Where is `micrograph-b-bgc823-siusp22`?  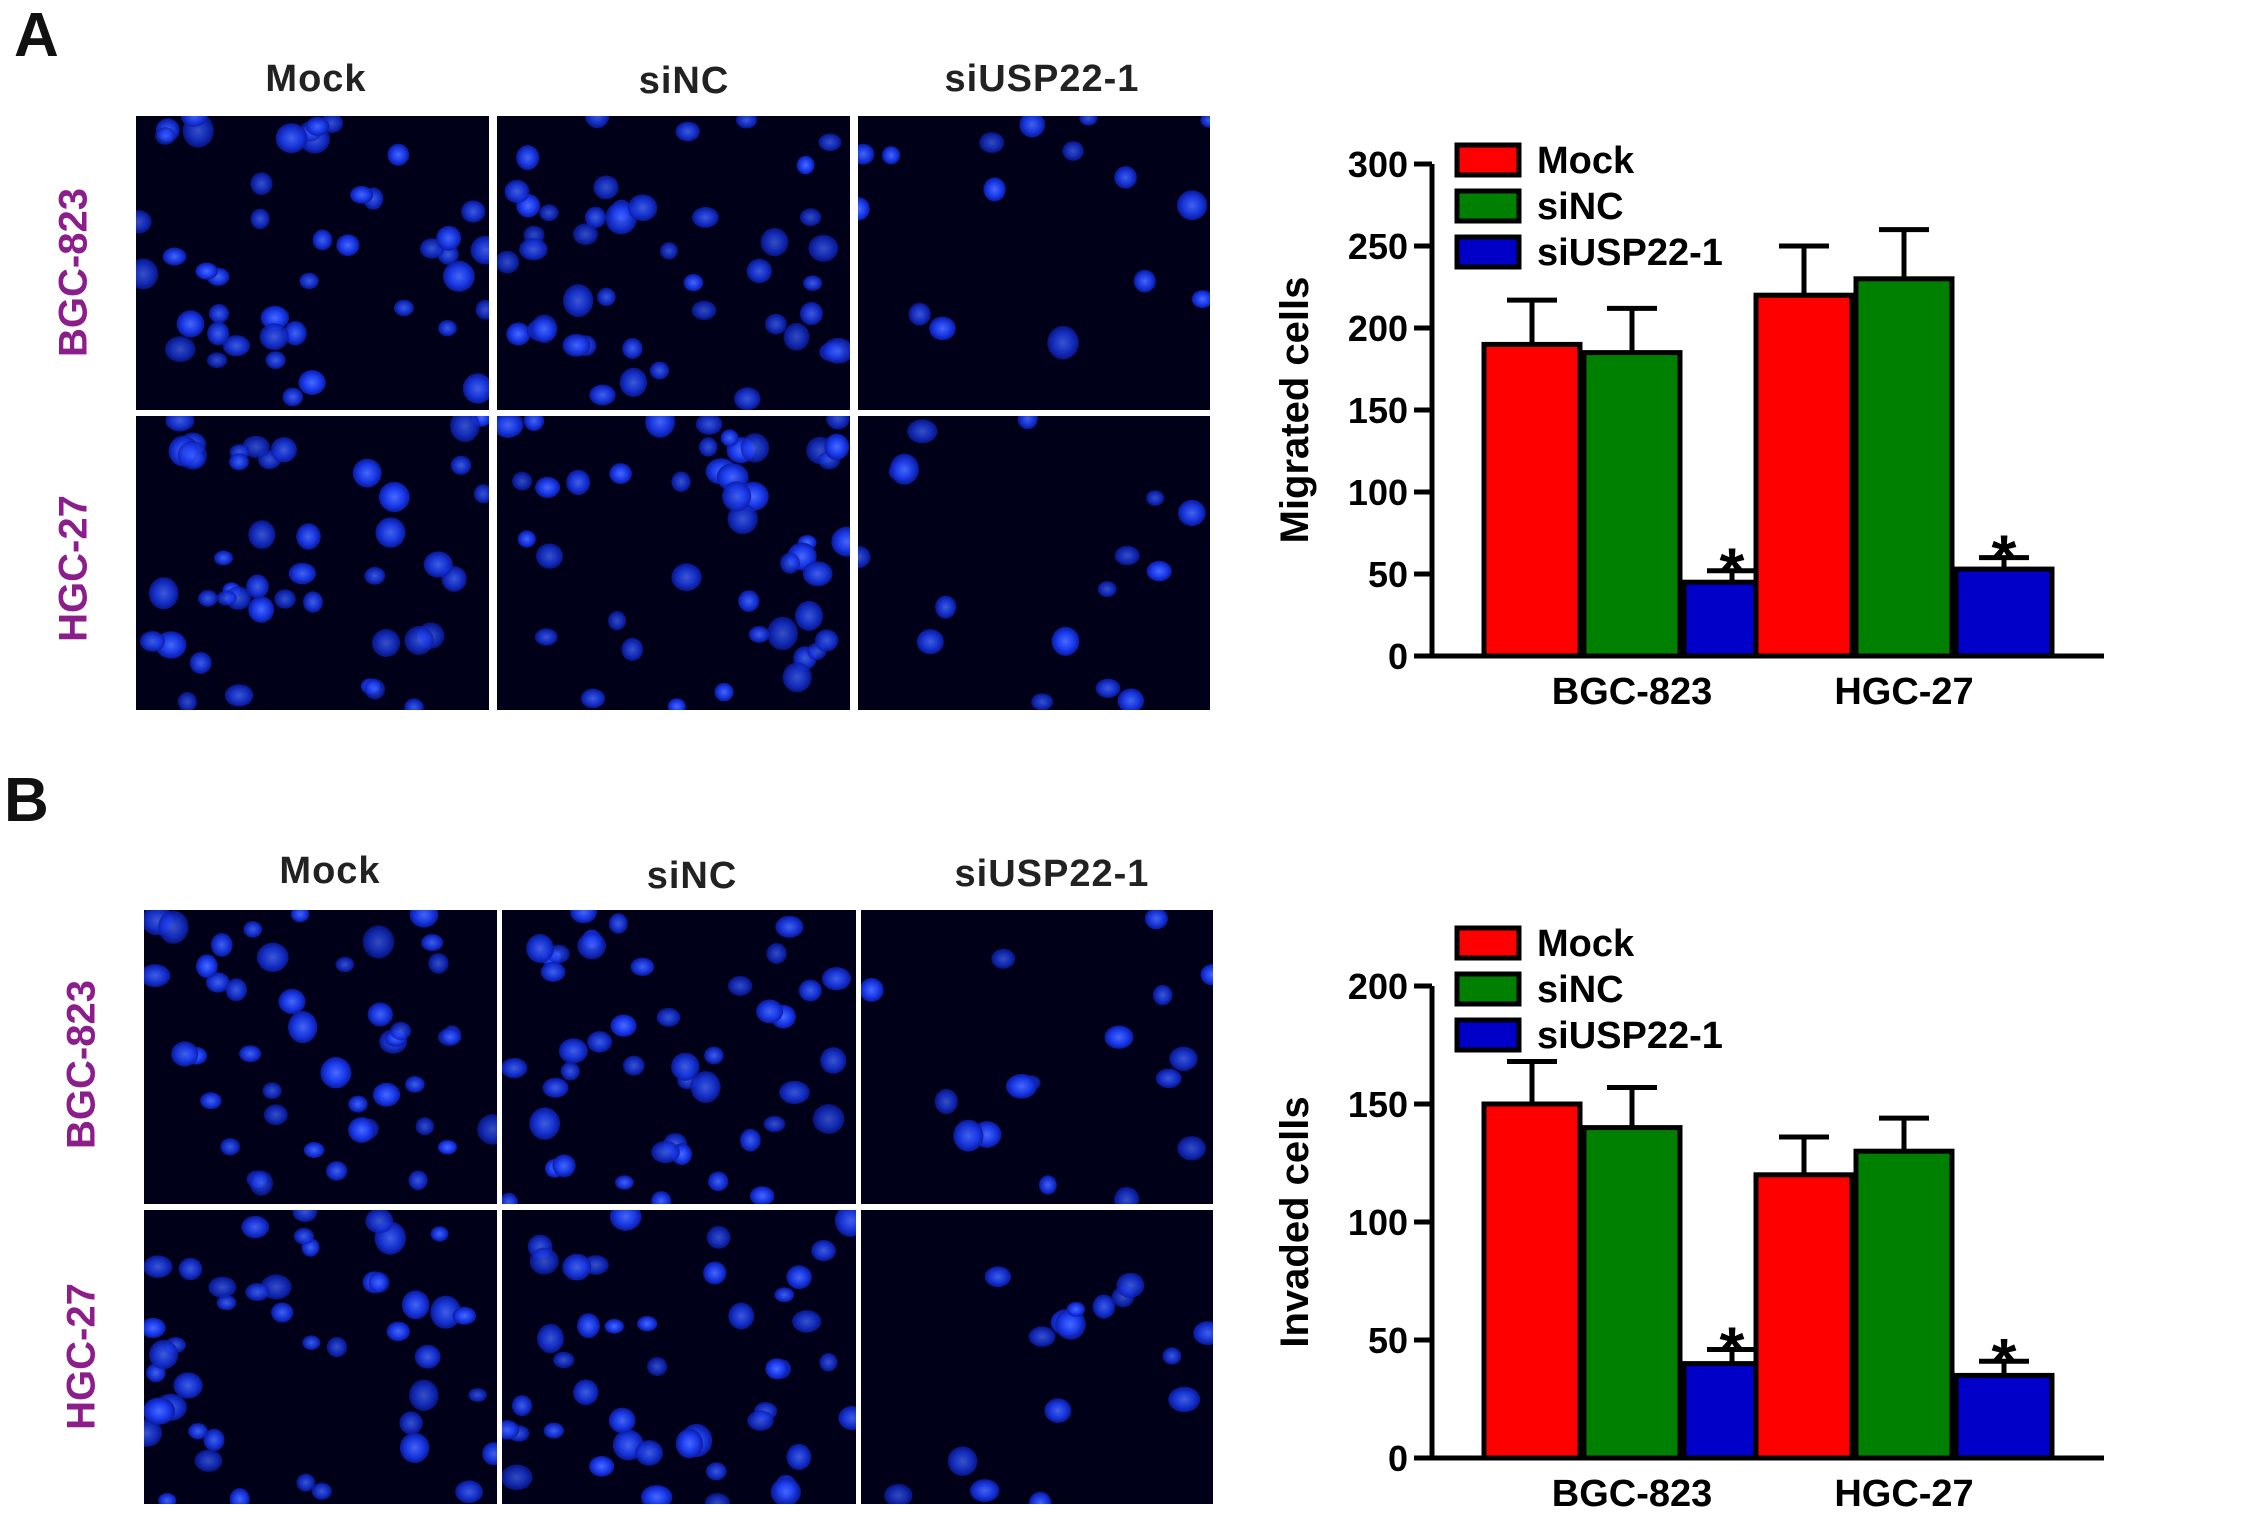
micrograph-b-bgc823-siusp22 is located at coordinates (1037, 1057).